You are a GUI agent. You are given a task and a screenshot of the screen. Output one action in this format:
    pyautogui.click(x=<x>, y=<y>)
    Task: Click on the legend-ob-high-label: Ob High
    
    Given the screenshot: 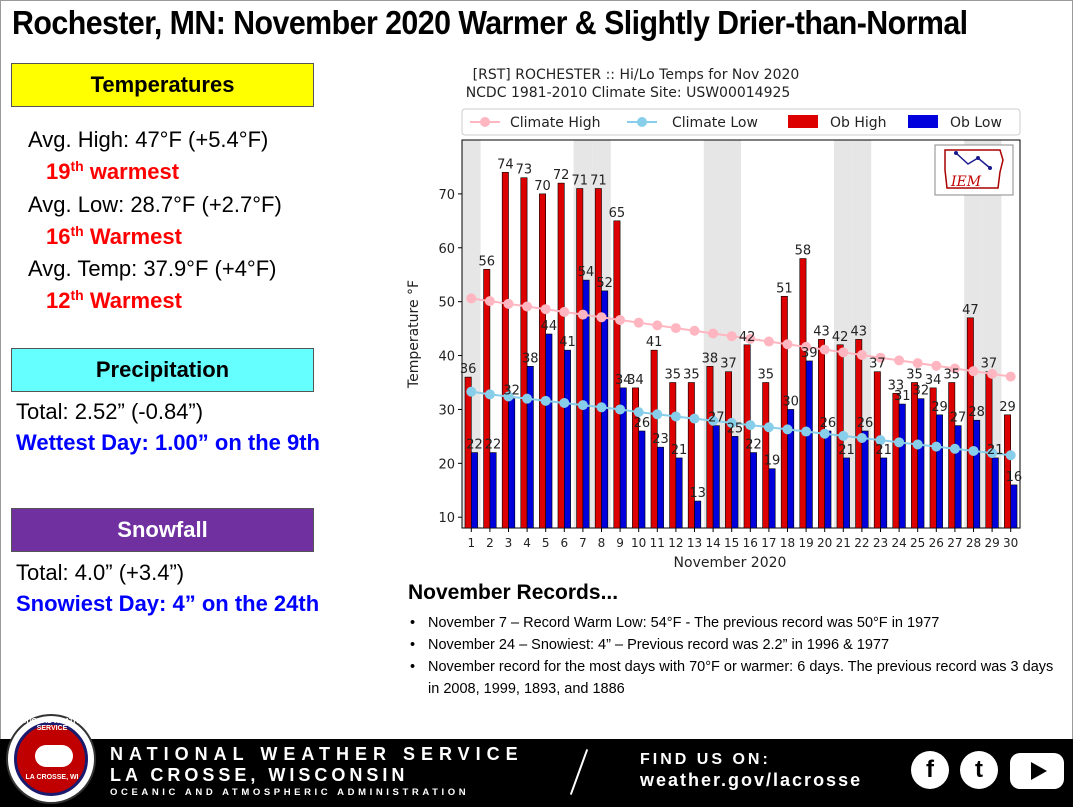 What is the action you would take?
    pyautogui.click(x=858, y=123)
    